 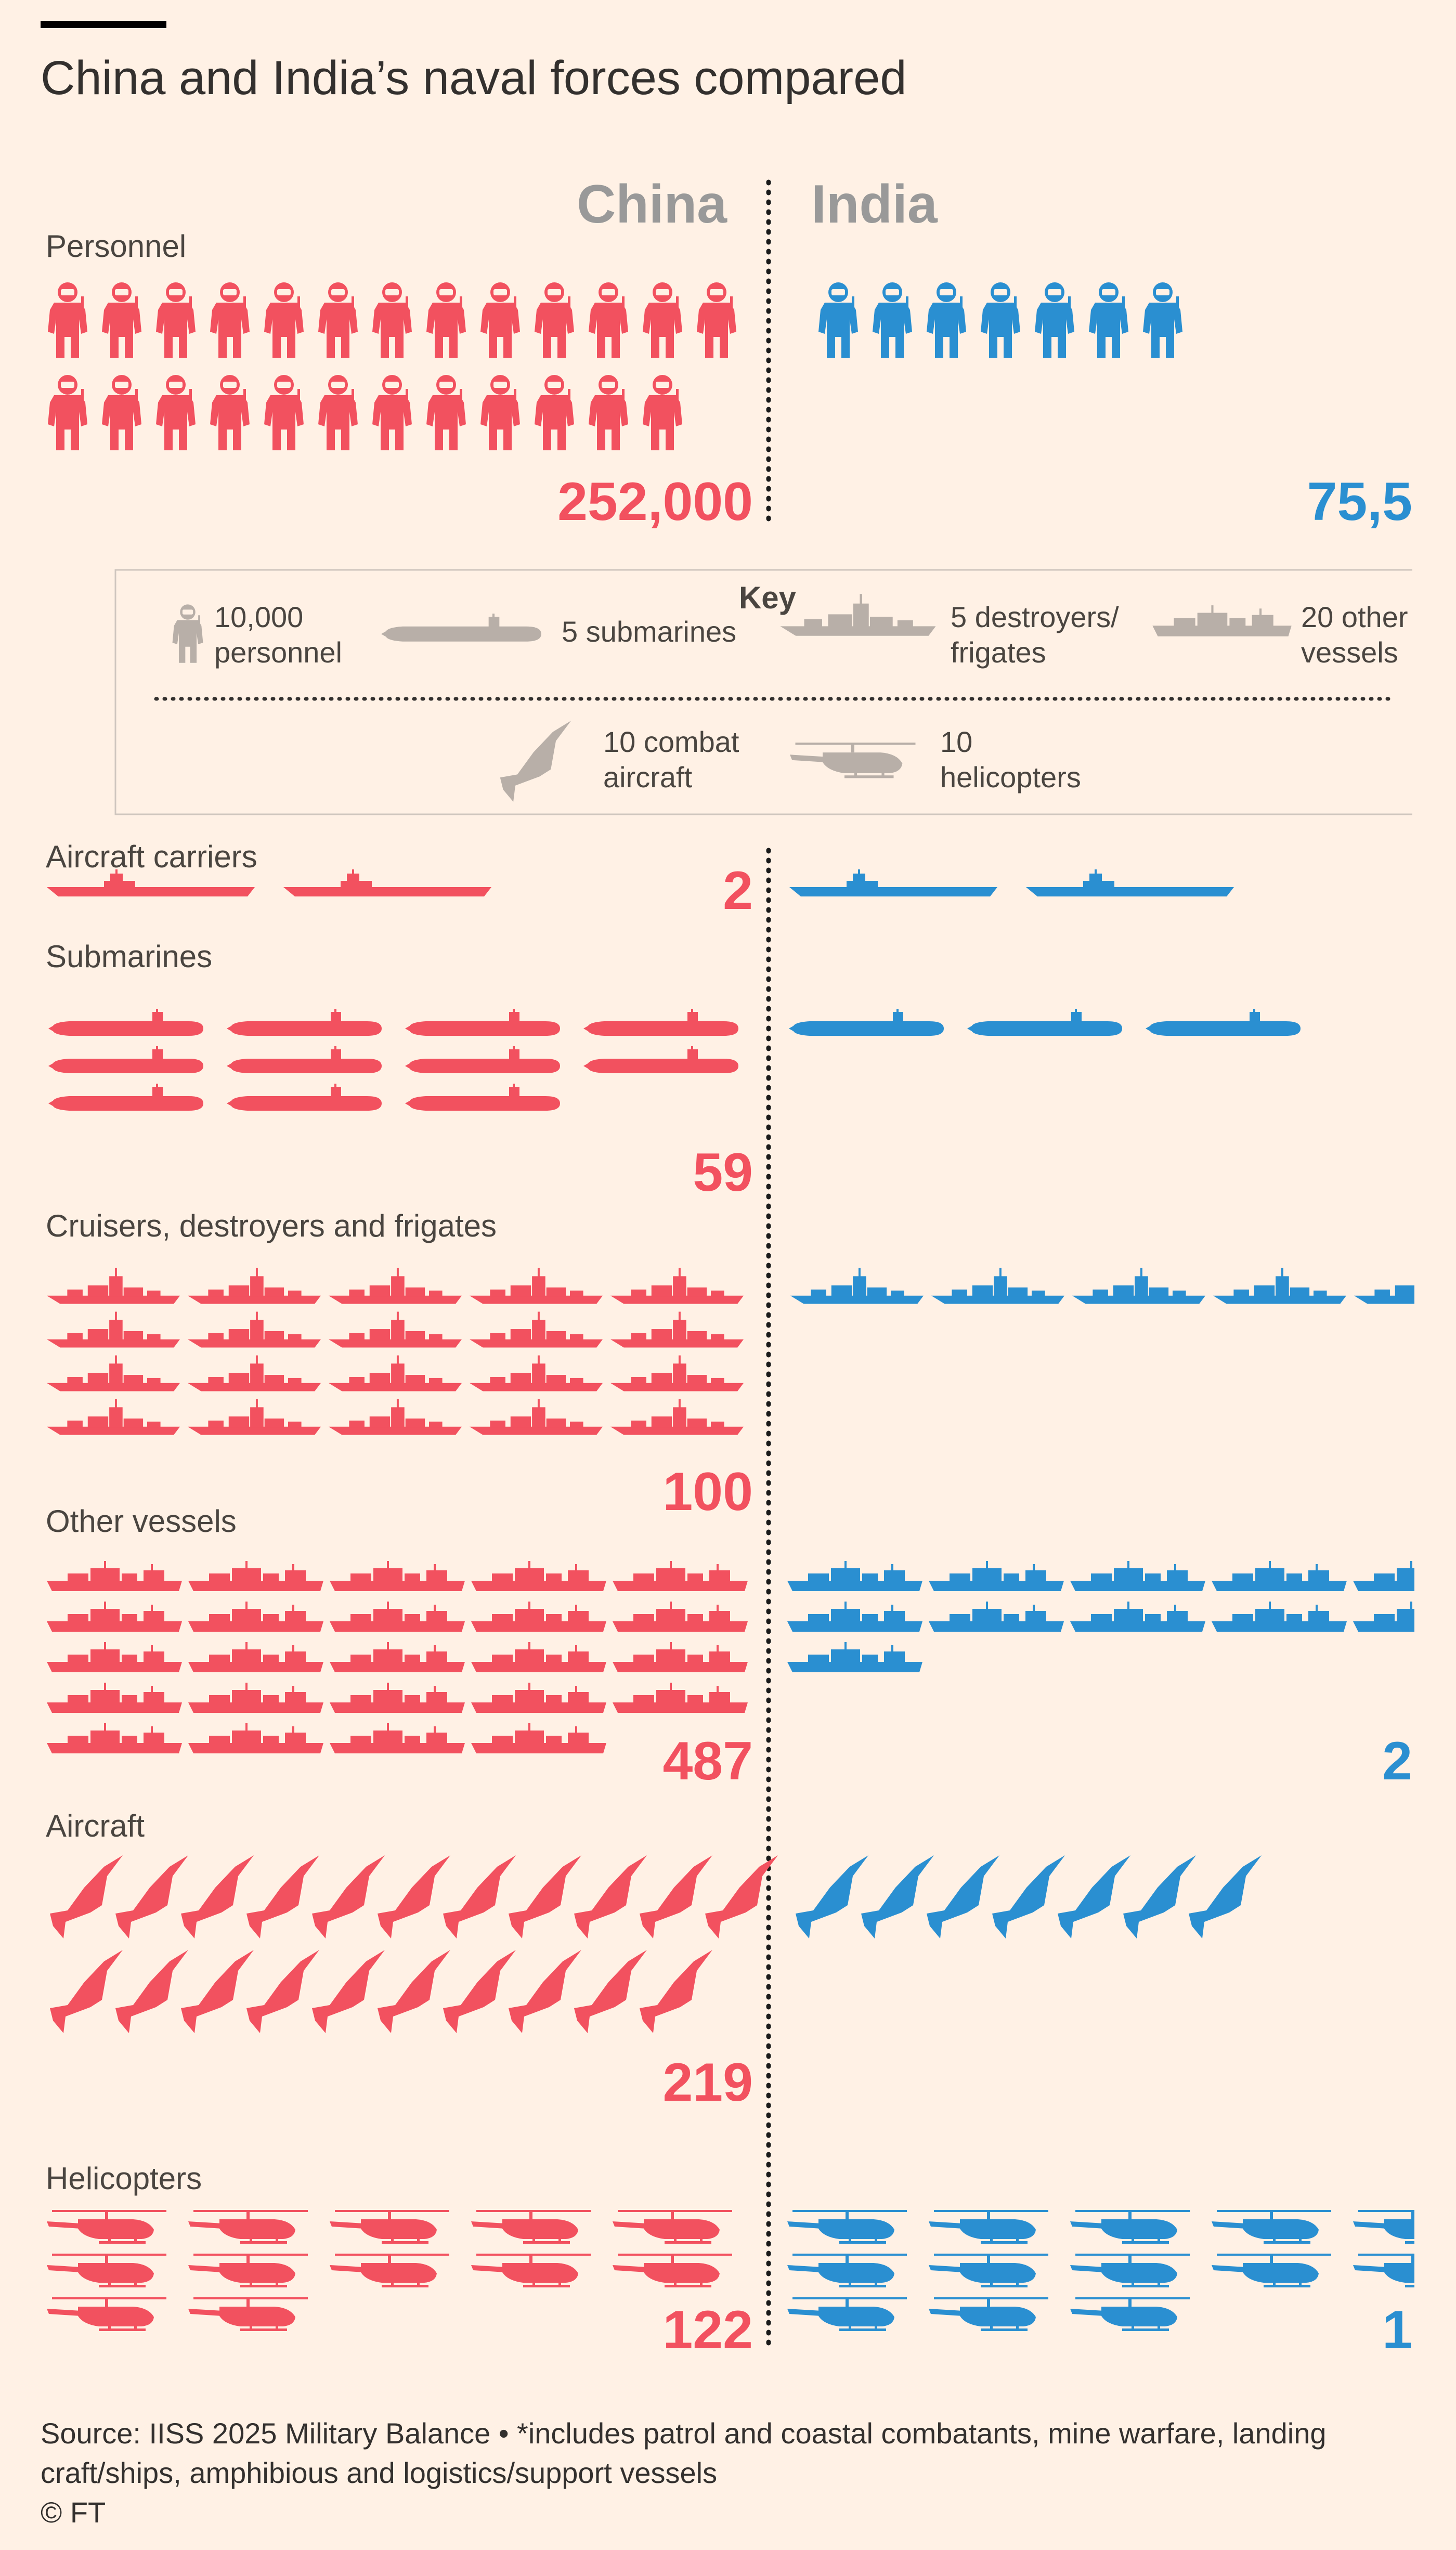 What do you see at coordinates (1044, 1022) in the screenshot?
I see `india-submarine-icon` at bounding box center [1044, 1022].